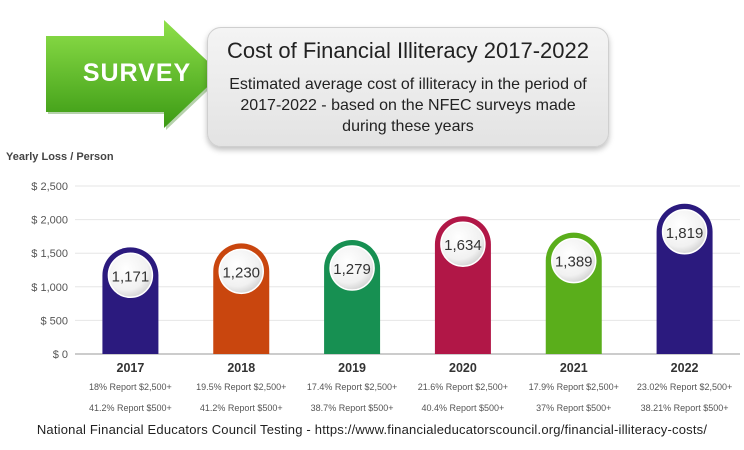 The height and width of the screenshot is (450, 744). Describe the element at coordinates (54, 321) in the screenshot. I see `y-tick-label: $ 500` at that location.